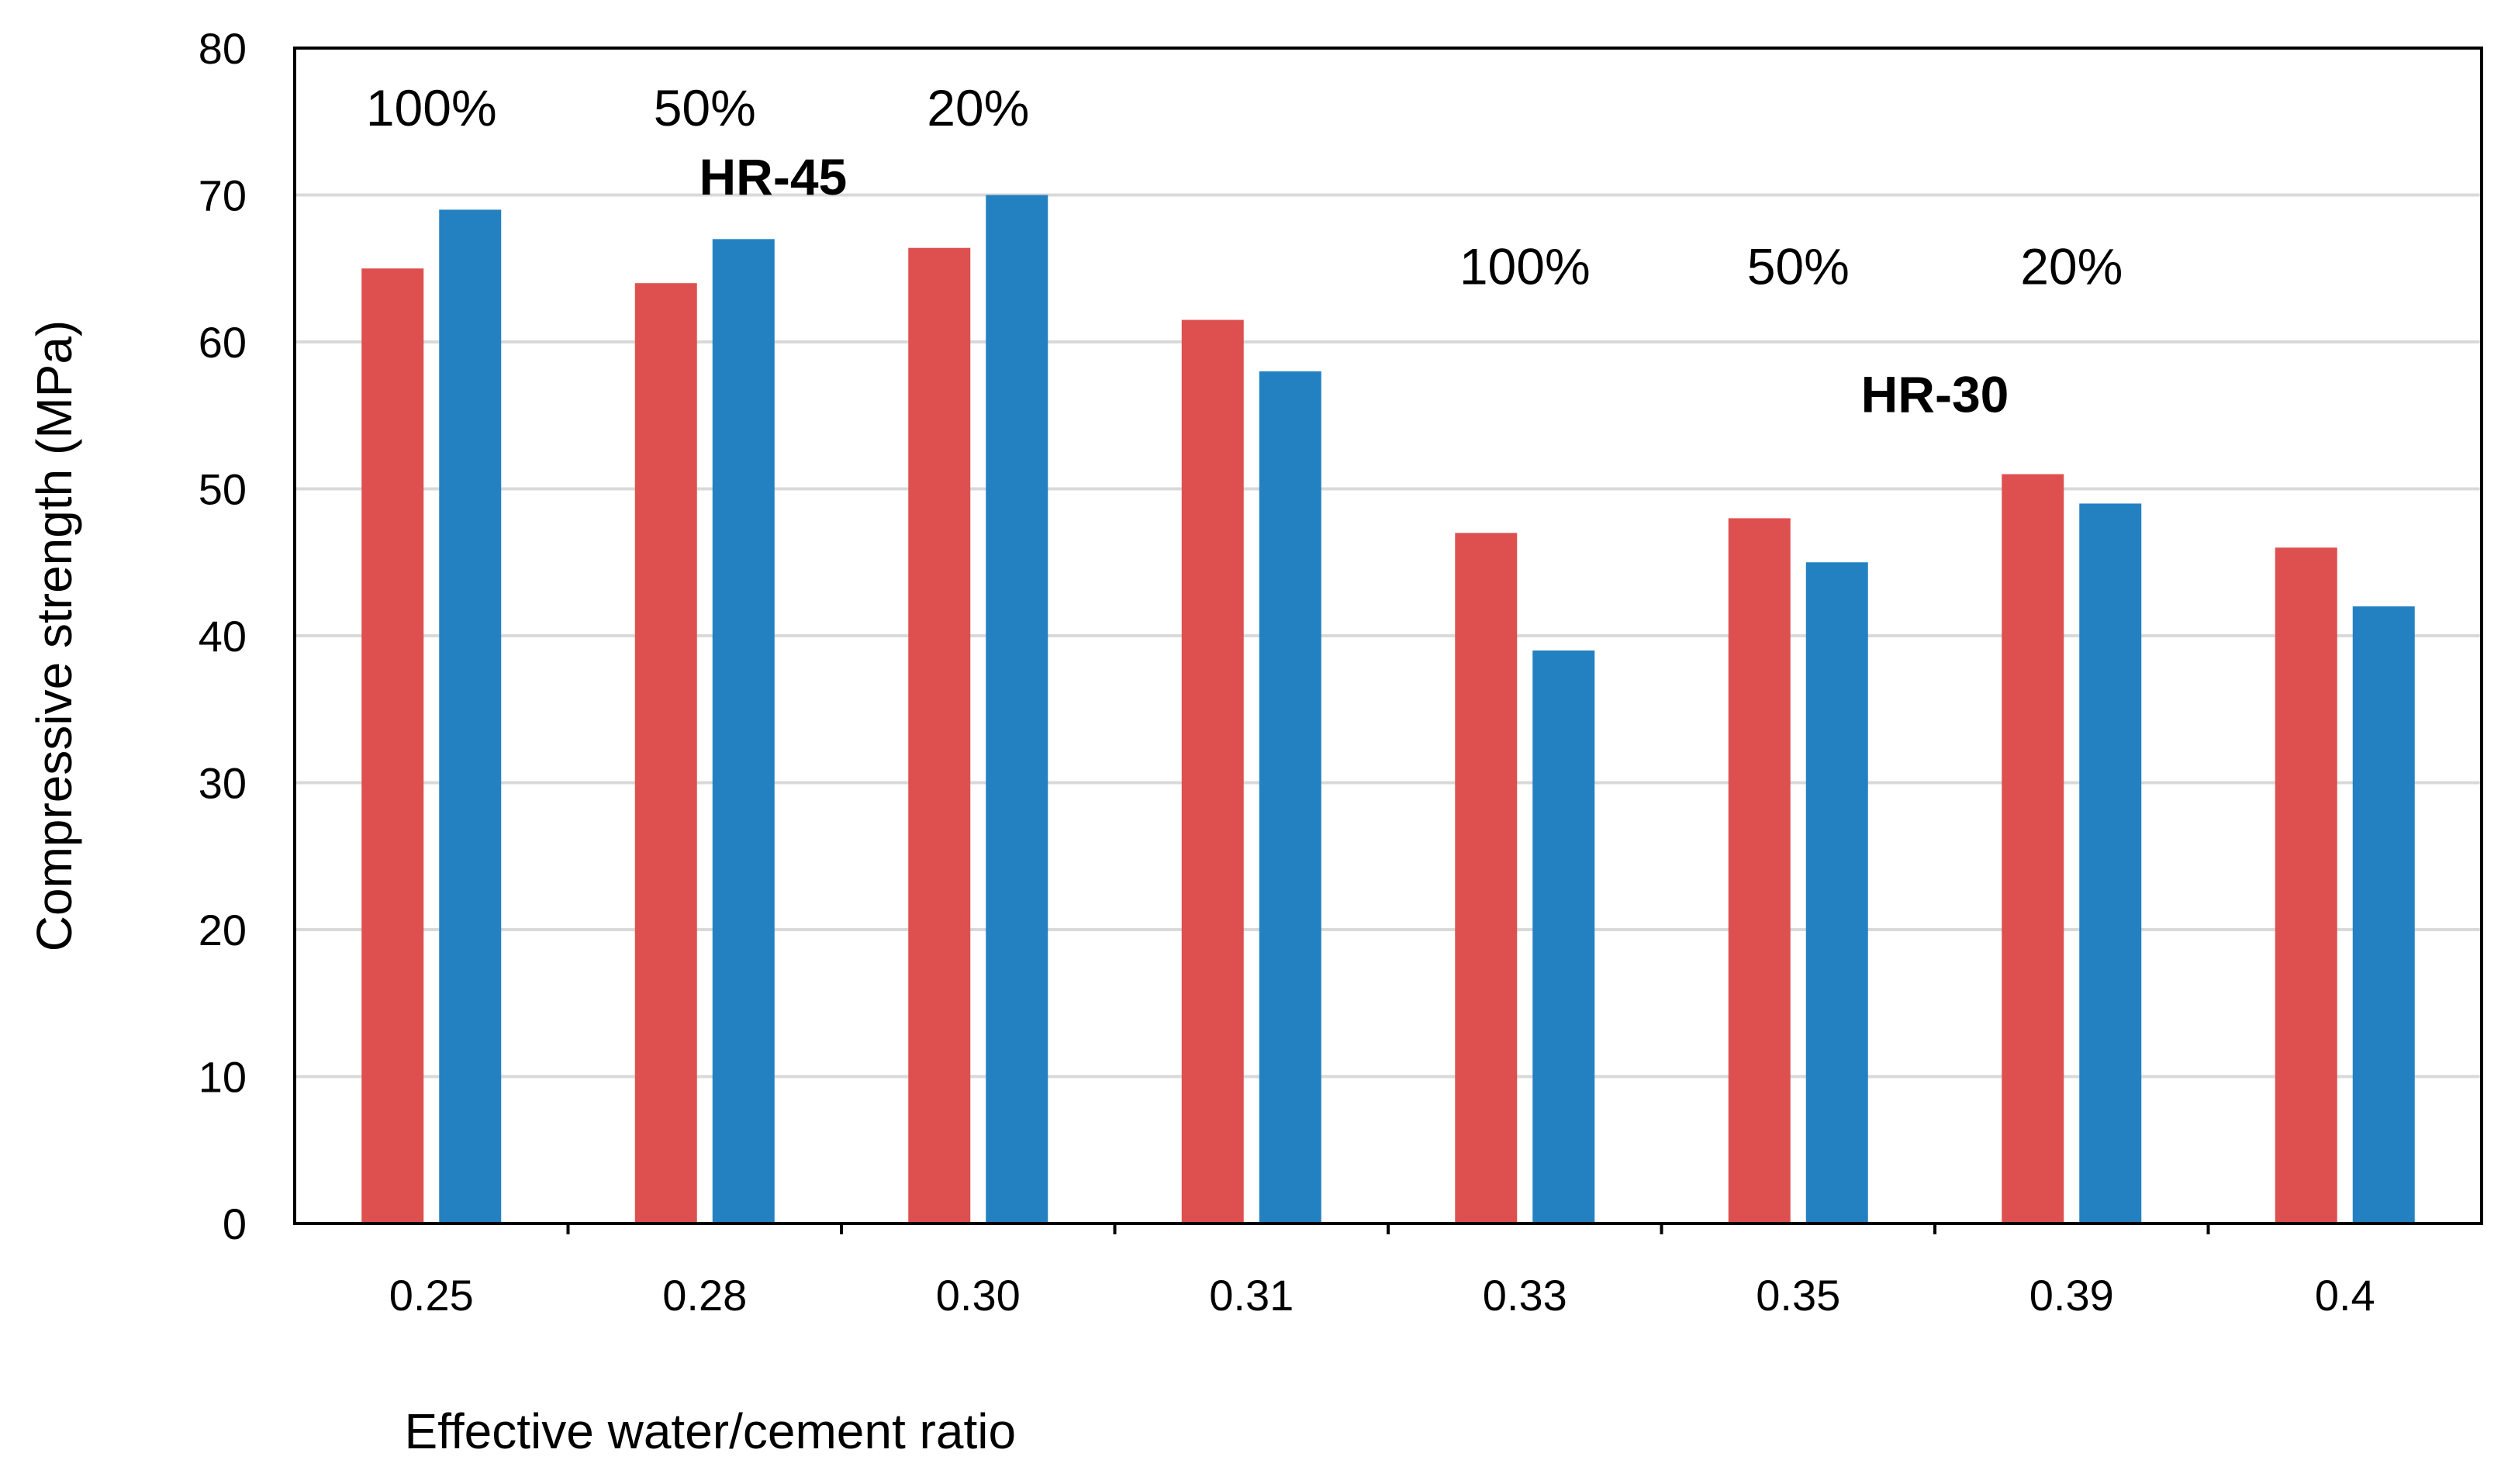  Describe the element at coordinates (2033, 849) in the screenshot. I see `bar-series1-0.39` at that location.